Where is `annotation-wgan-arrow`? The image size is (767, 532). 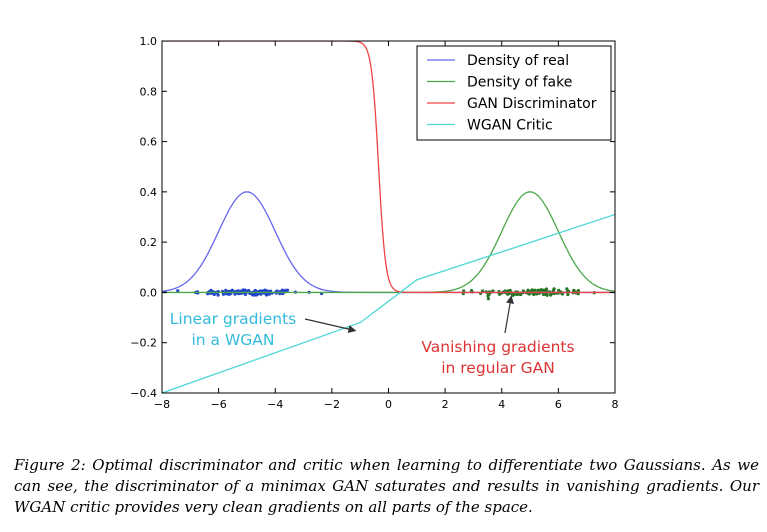
annotation-wgan-arrow is located at coordinates (330, 325).